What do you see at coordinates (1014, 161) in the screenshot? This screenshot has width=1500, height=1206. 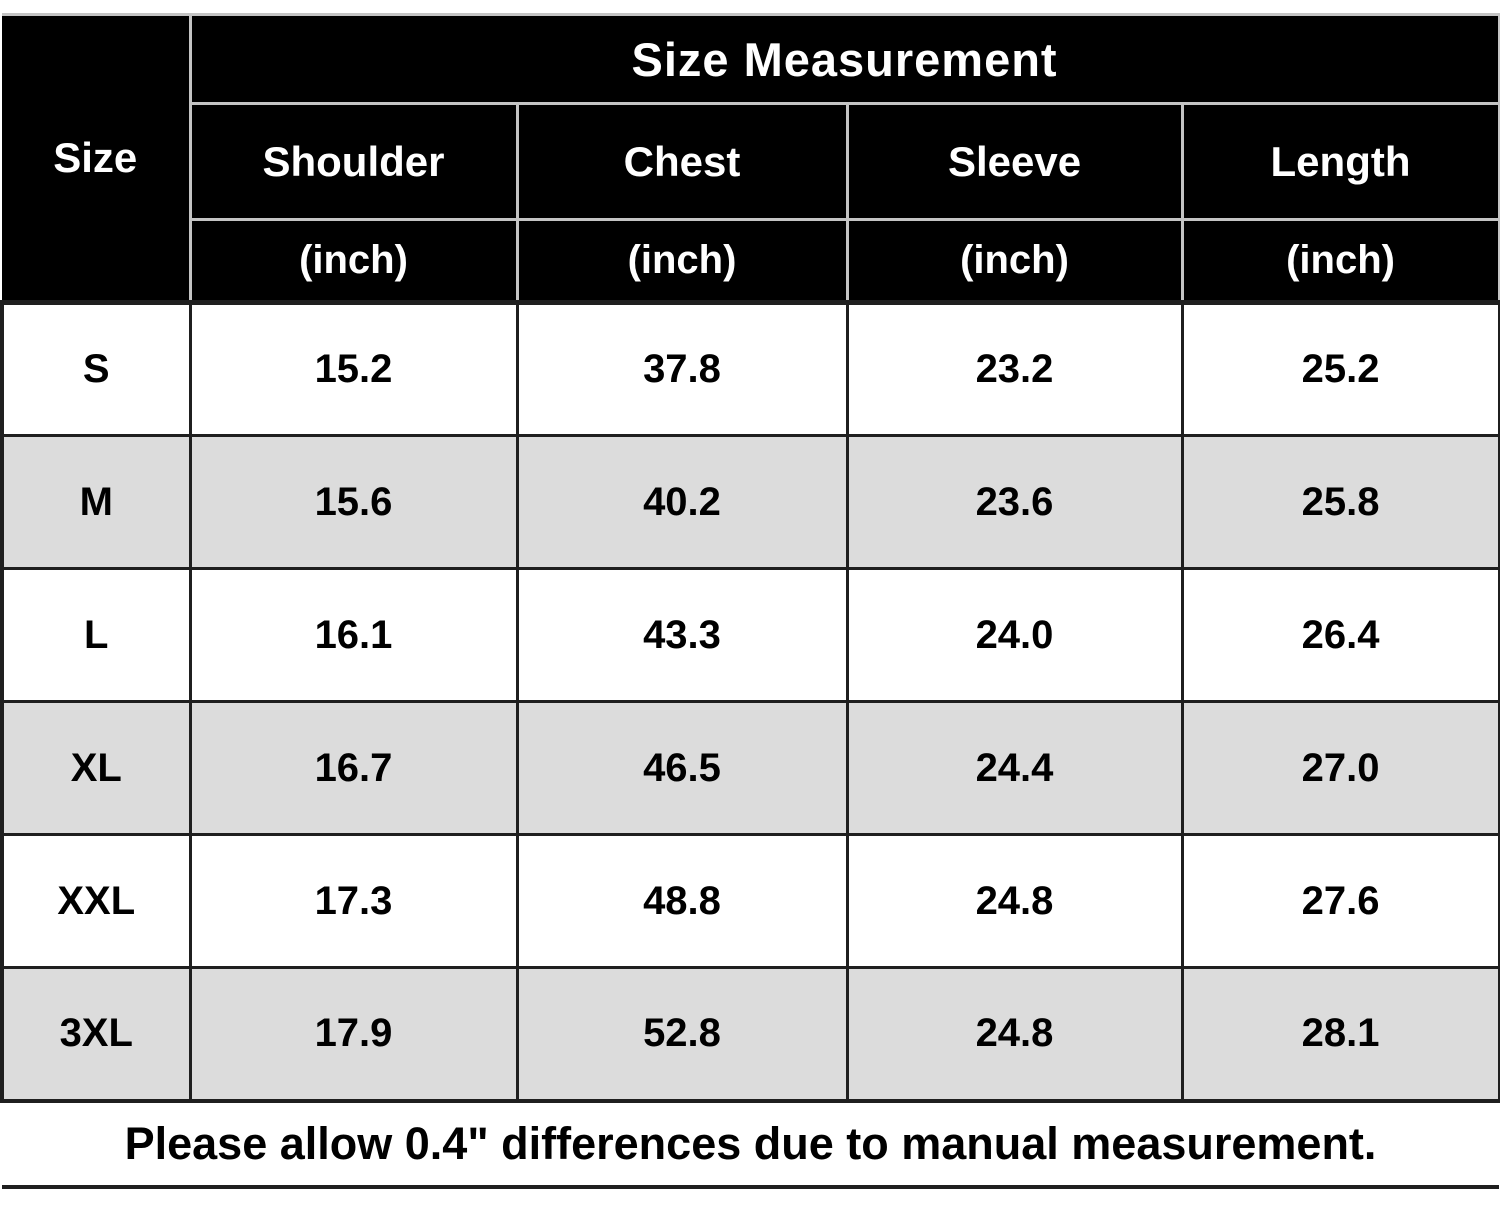 I see `header-sleeve: Sleeve` at bounding box center [1014, 161].